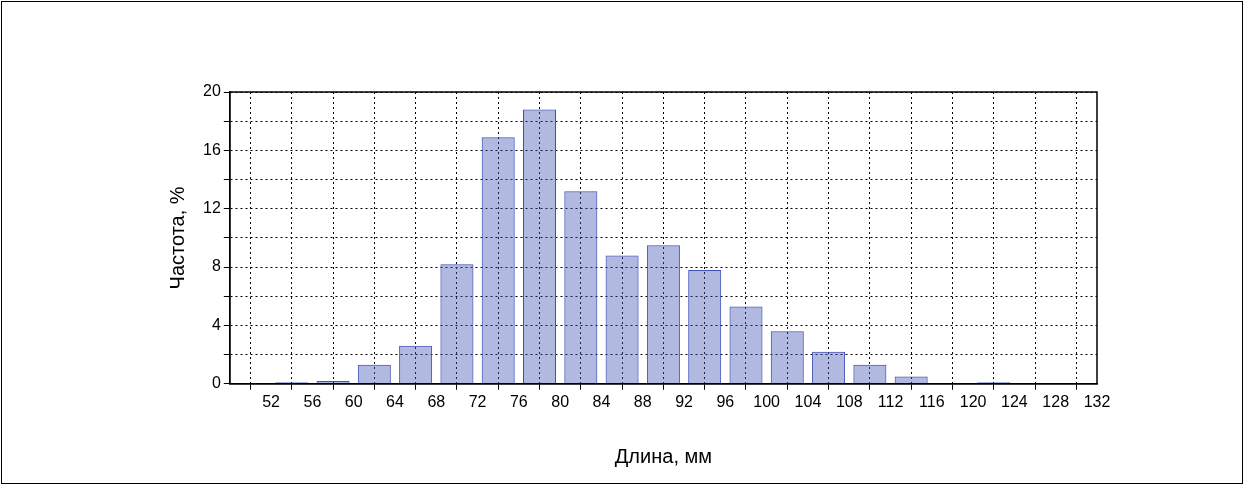 This screenshot has width=1244, height=485. Describe the element at coordinates (725, 401) in the screenshot. I see `x-tick-label: 96` at that location.